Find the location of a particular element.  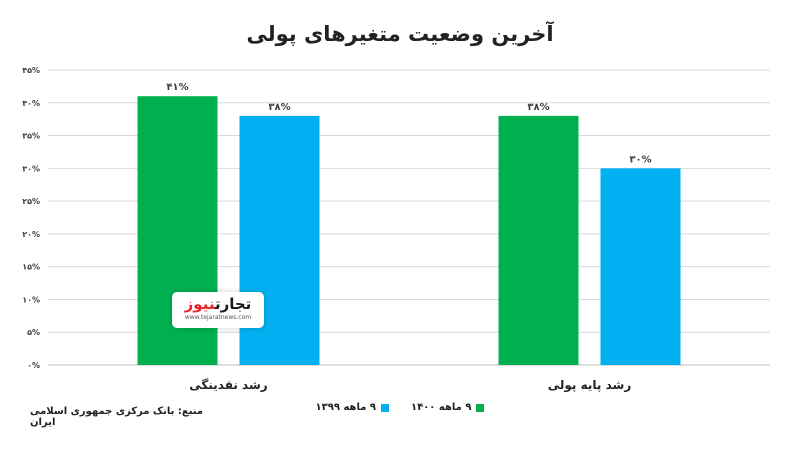

legend-item-1400: ۹ ماهه ۱۴۰۰ is located at coordinates (448, 407).